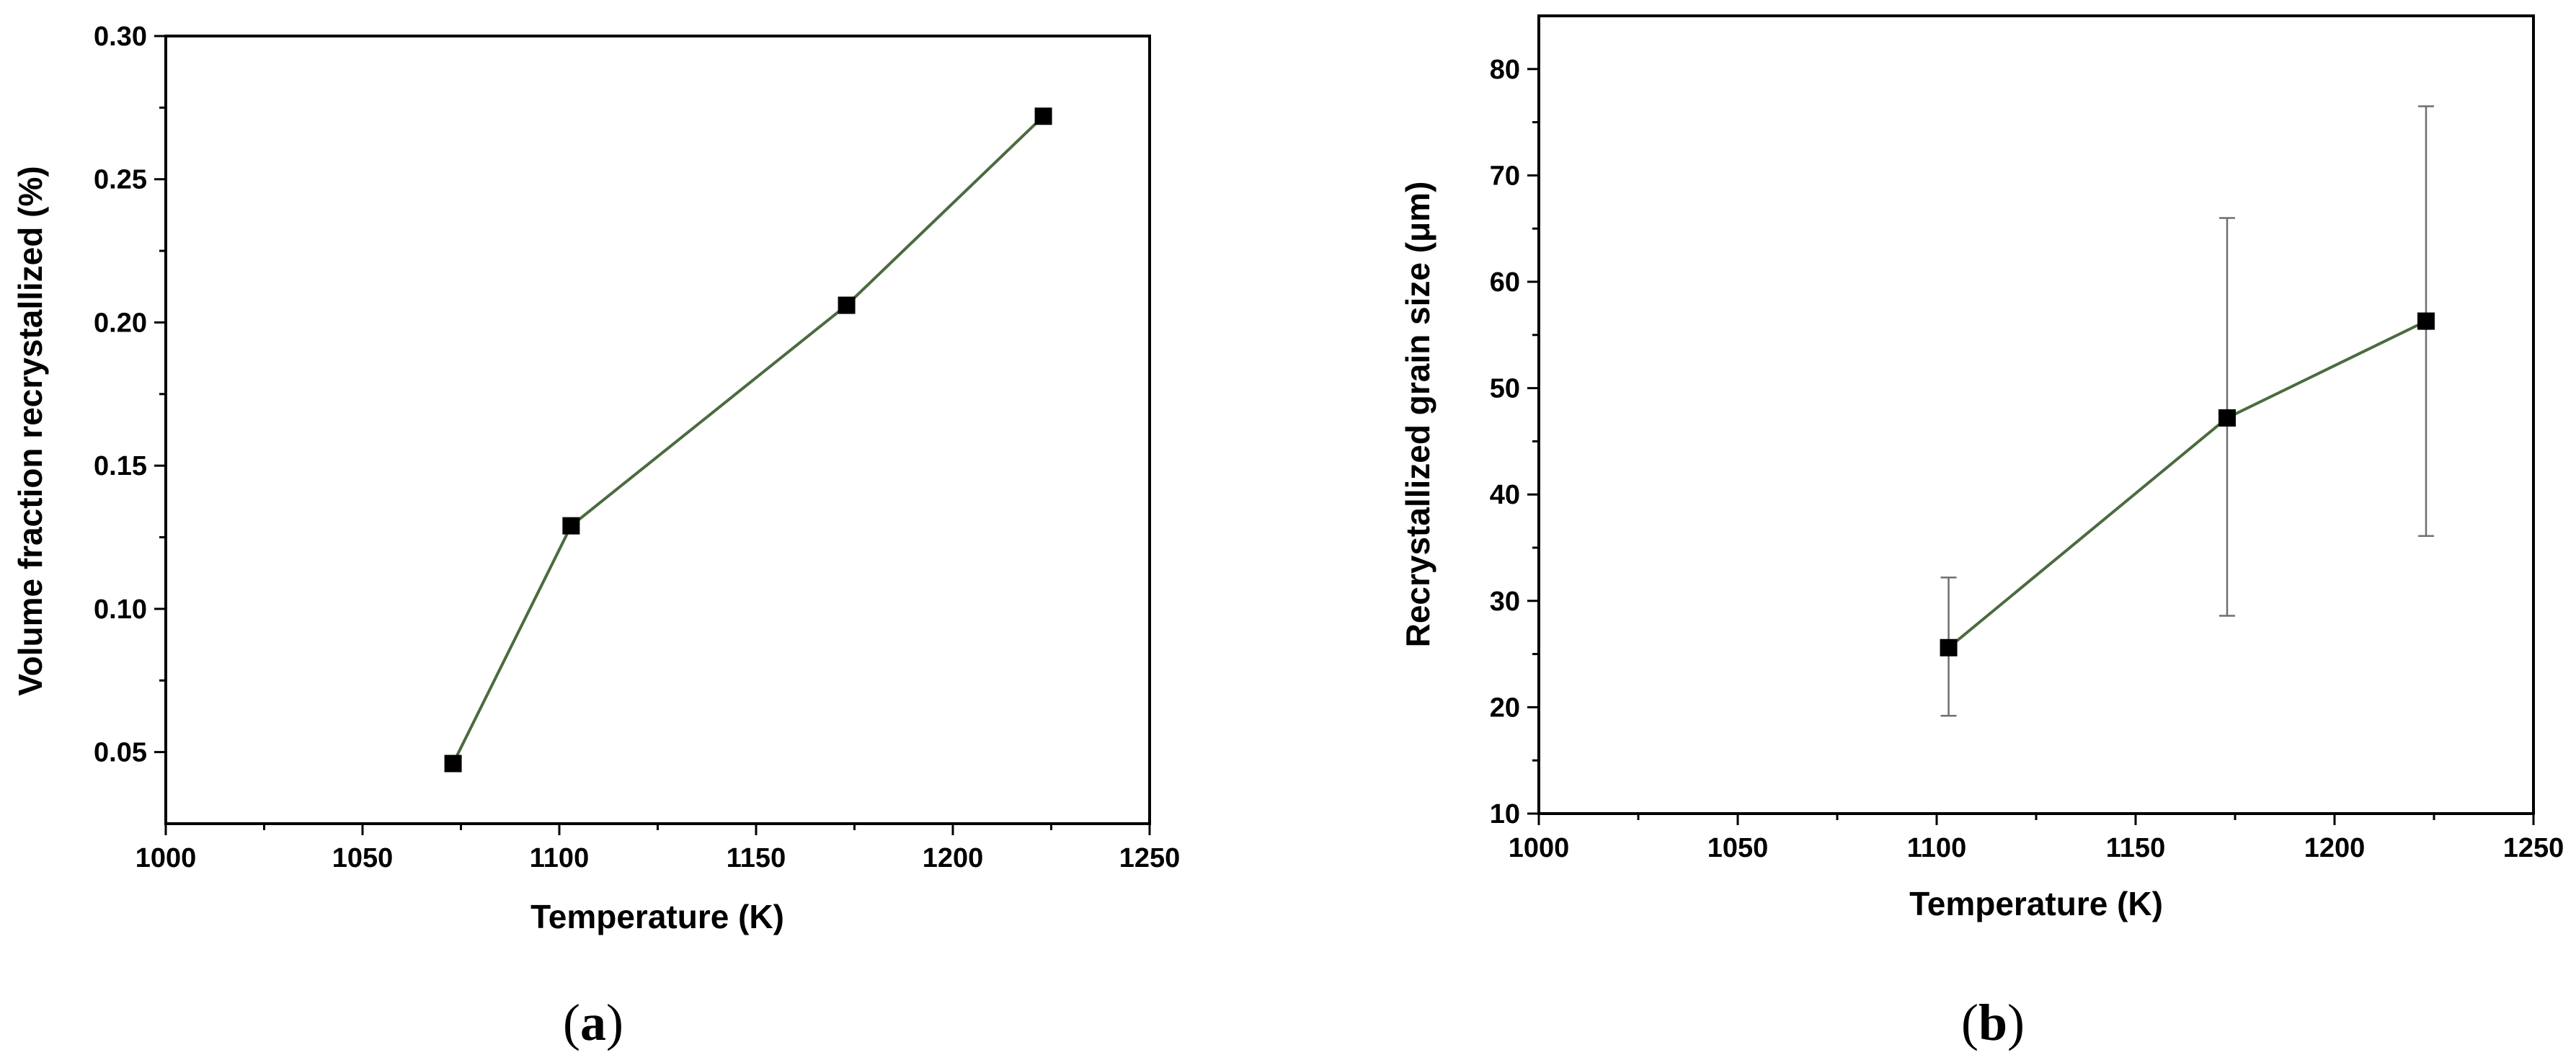 The image size is (2576, 1055). Describe the element at coordinates (1505, 176) in the screenshot. I see `y-tick-label: 70` at that location.